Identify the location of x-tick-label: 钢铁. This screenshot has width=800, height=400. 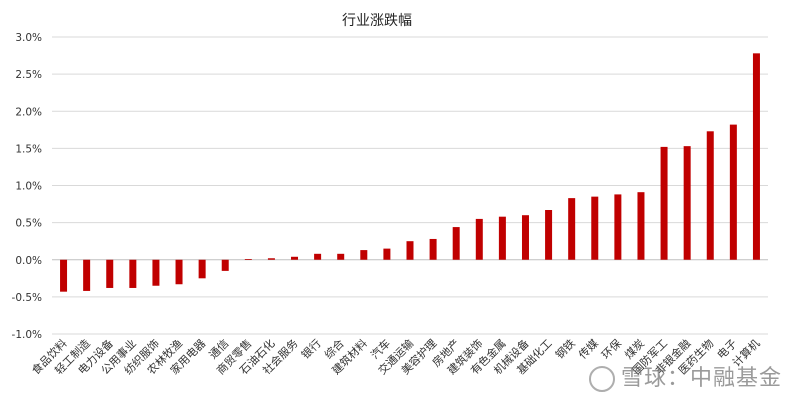
(565, 349).